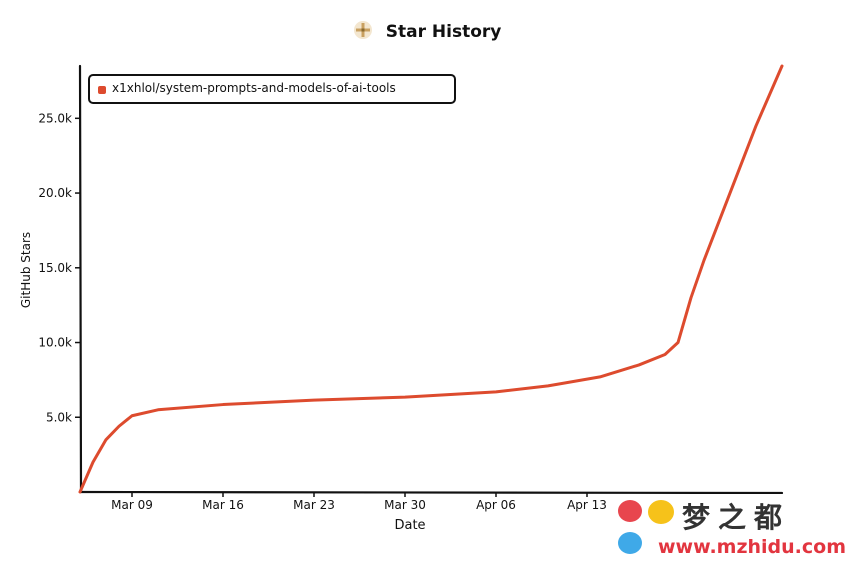 Image resolution: width=854 pixels, height=563 pixels. Describe the element at coordinates (752, 547) in the screenshot. I see `watermark-url: www.mzhidu.com` at that location.